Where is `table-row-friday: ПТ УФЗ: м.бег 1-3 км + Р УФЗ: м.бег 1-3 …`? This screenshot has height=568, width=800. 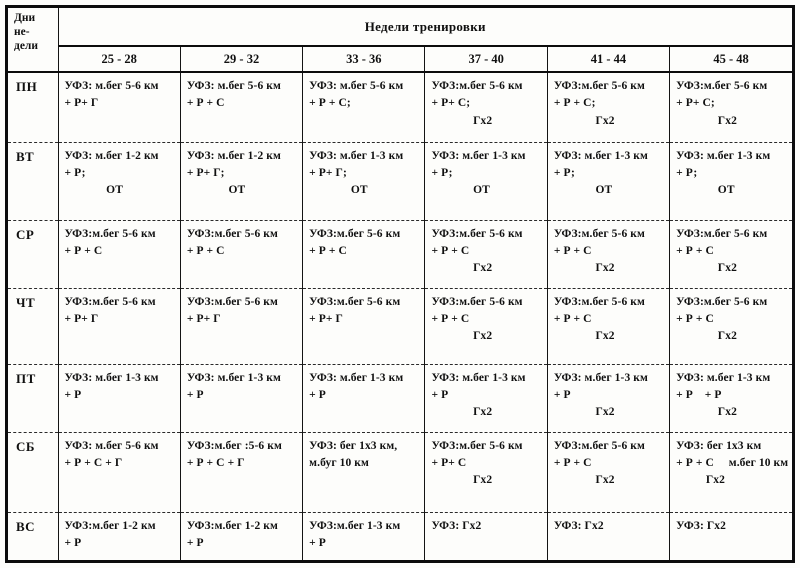
table-row-friday: ПТ УФЗ: м.бег 1-3 км + Р УФЗ: м.бег 1-3 … is located at coordinates (400, 398).